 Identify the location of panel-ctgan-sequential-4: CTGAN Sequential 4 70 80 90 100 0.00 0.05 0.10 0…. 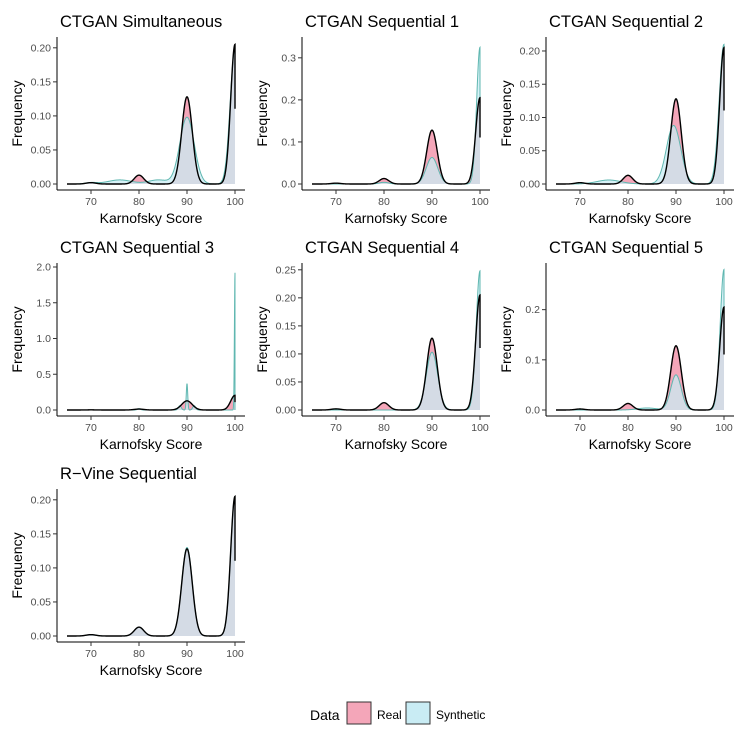
(372, 345).